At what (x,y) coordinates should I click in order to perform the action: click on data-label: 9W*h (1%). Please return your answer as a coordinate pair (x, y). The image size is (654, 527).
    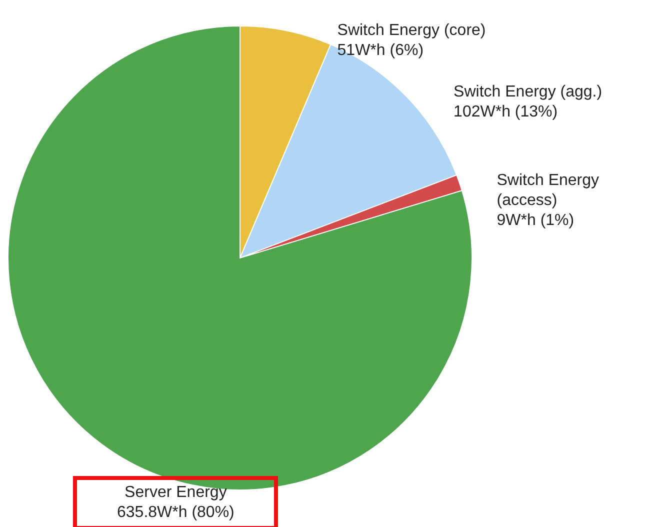
    Looking at the image, I should click on (535, 221).